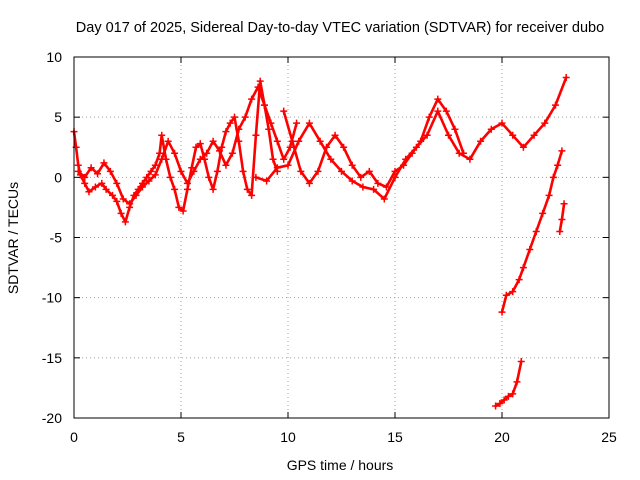 The image size is (640, 480). What do you see at coordinates (13, 238) in the screenshot?
I see `y-axis-label: SDTVAR / TECUs` at bounding box center [13, 238].